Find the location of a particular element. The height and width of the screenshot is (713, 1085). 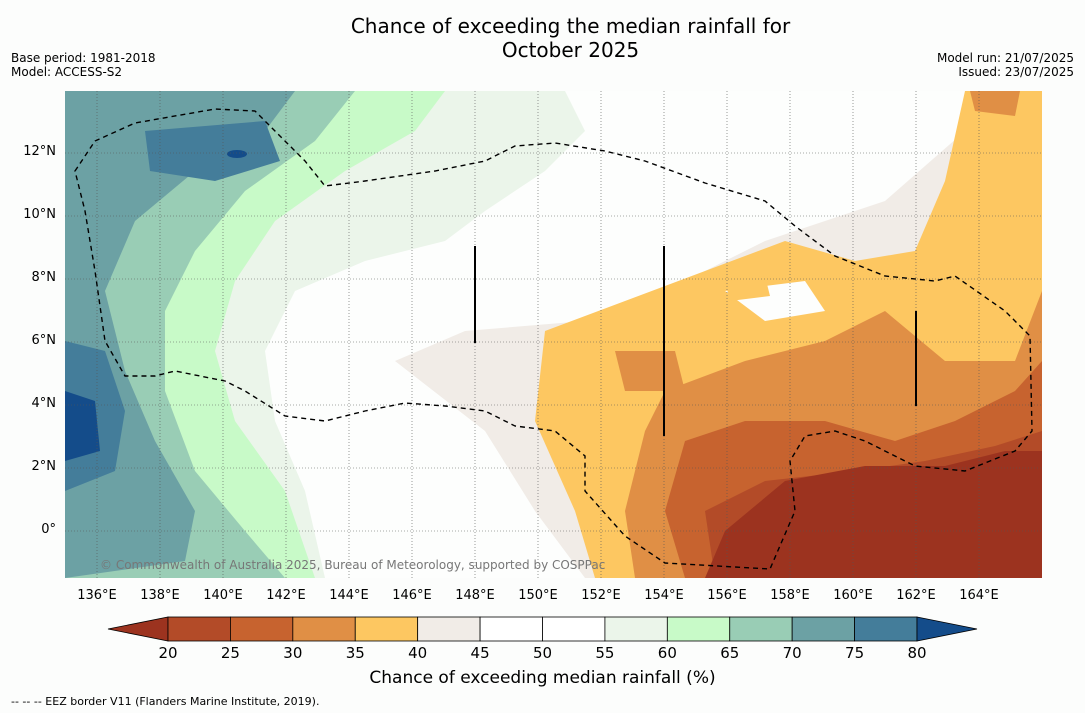

lon-label: 144°E is located at coordinates (349, 595).